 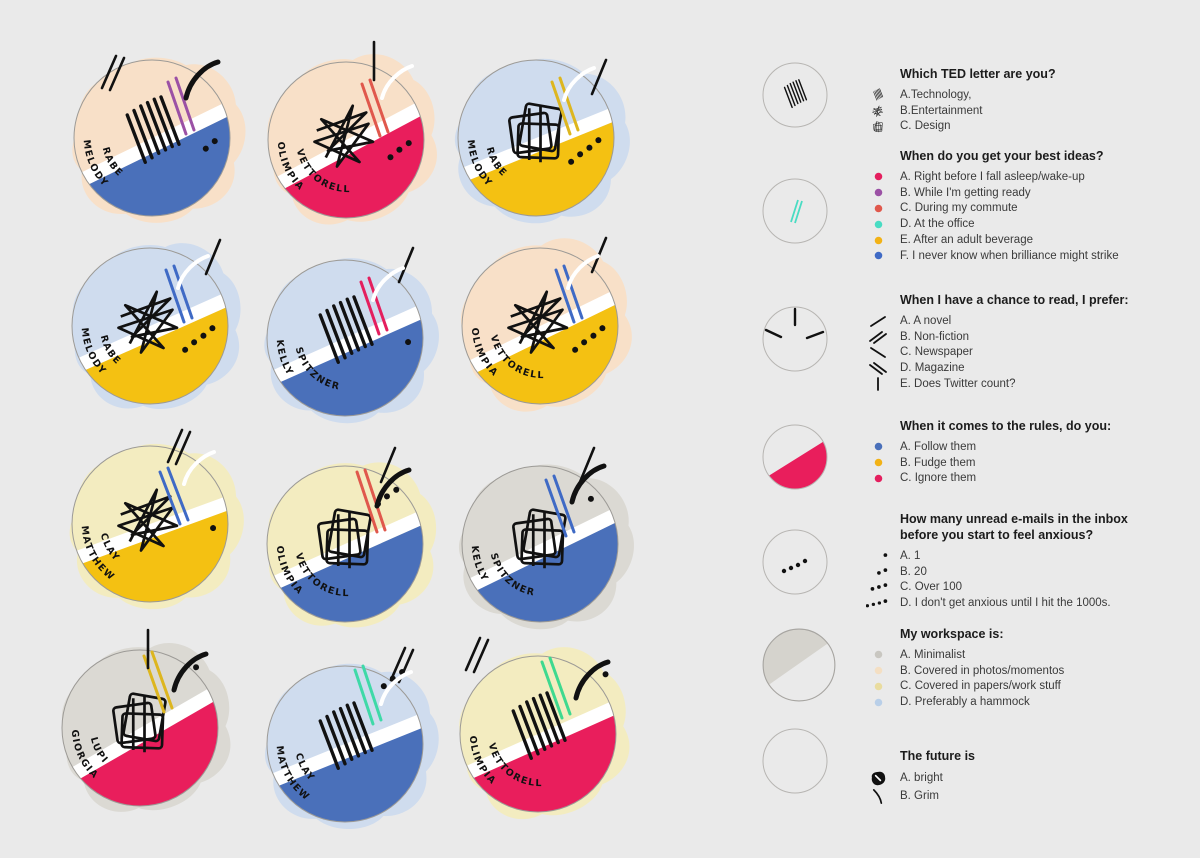 What do you see at coordinates (878, 796) in the screenshot?
I see `grim-curve-icon` at bounding box center [878, 796].